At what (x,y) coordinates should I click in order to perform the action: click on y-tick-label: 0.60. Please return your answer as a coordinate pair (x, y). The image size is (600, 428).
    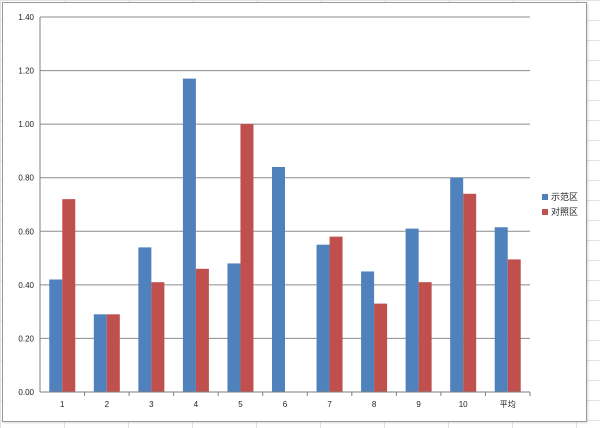
    Looking at the image, I should click on (26, 231).